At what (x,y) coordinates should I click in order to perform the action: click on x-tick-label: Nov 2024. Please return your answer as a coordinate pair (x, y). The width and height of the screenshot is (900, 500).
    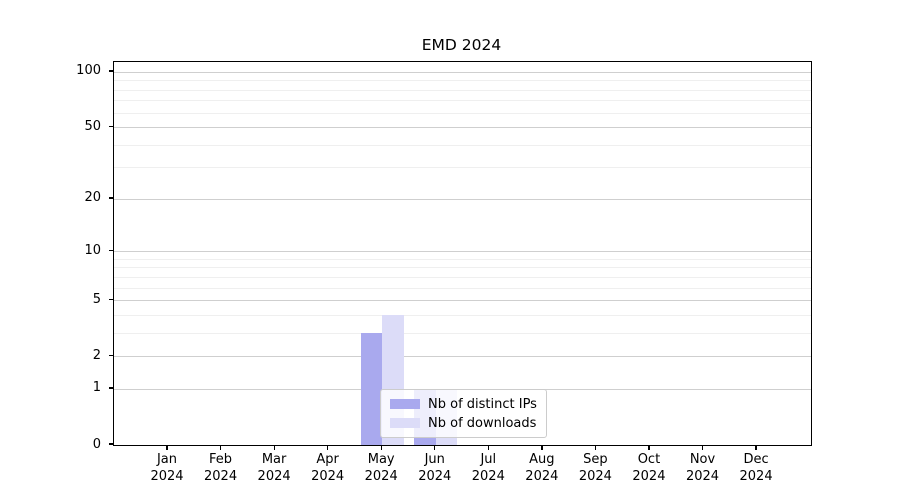
    Looking at the image, I should click on (703, 468).